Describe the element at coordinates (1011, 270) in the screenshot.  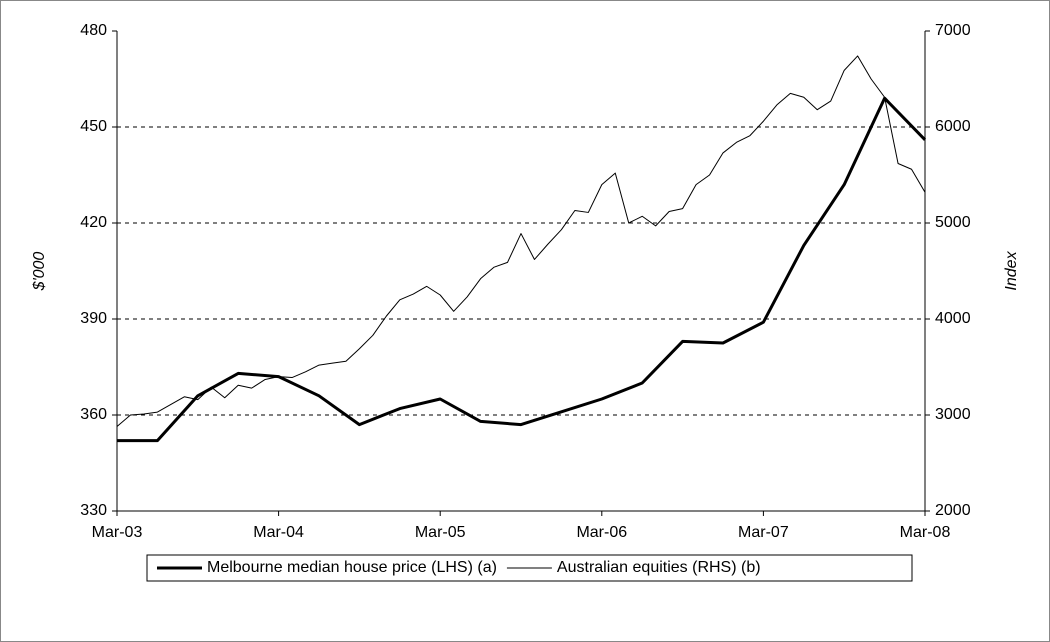
I see `y2-axis-title: Index` at that location.